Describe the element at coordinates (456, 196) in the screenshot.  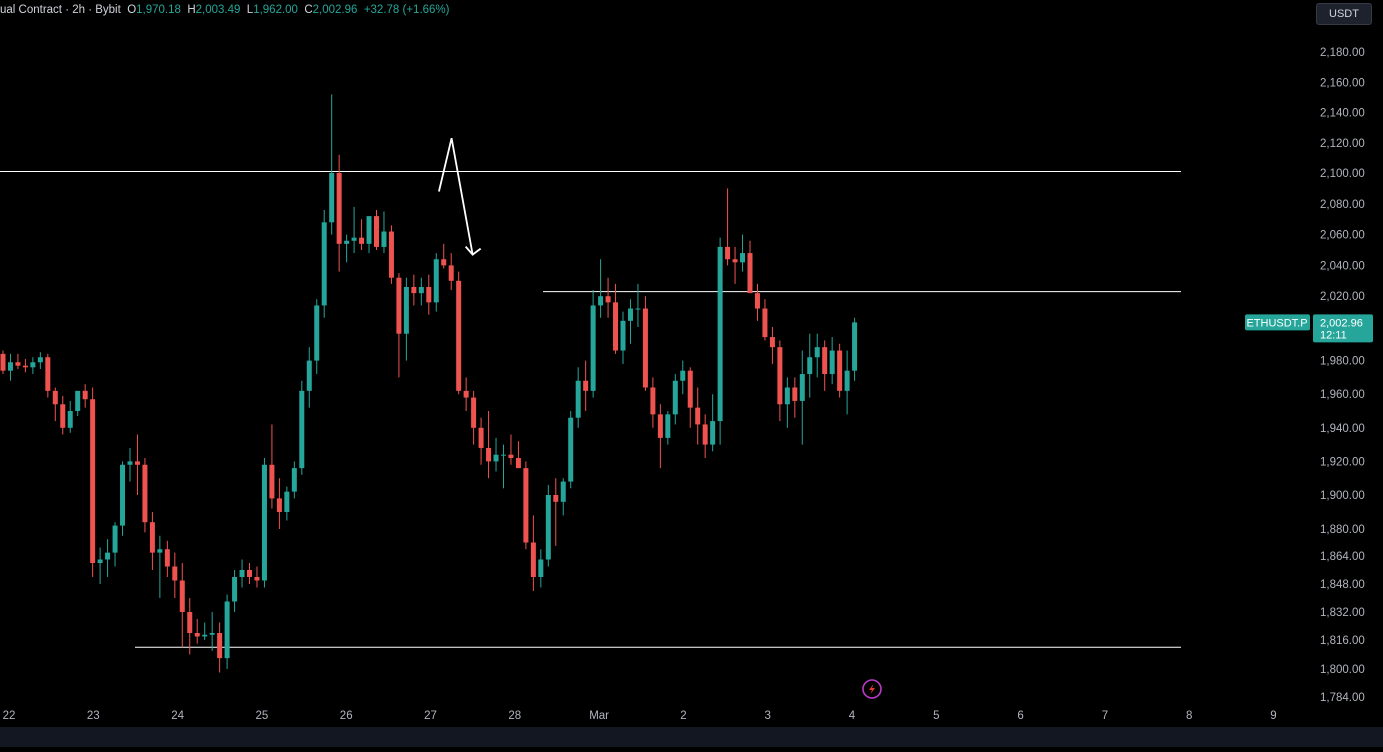
I see `drawn-arrow` at that location.